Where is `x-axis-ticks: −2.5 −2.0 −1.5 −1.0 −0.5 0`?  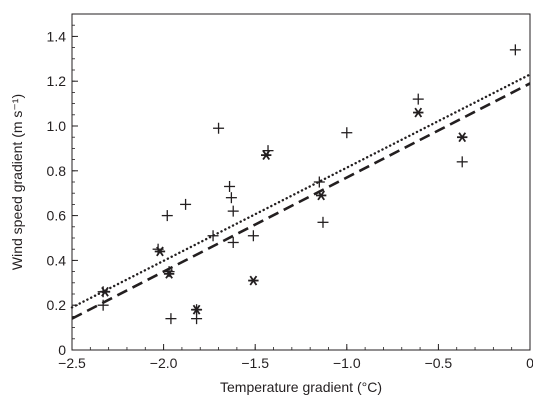
x-axis-ticks: −2.5 −2.0 −1.5 −1.0 −0.5 0 is located at coordinates (295, 357).